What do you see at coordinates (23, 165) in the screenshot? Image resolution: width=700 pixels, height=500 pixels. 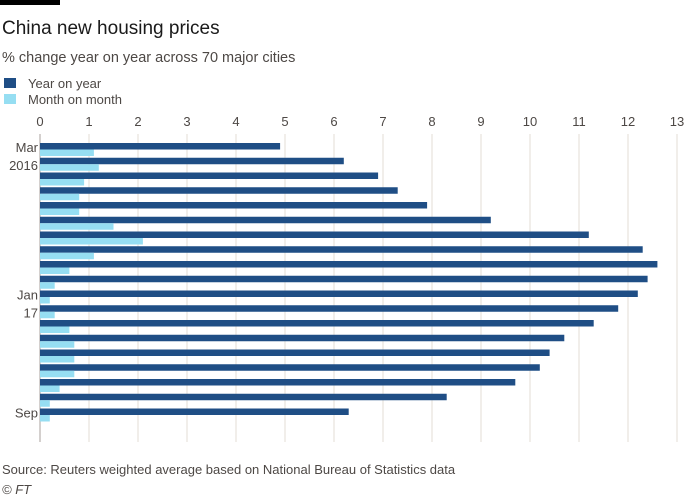 I see `y-category-label: 2016` at bounding box center [23, 165].